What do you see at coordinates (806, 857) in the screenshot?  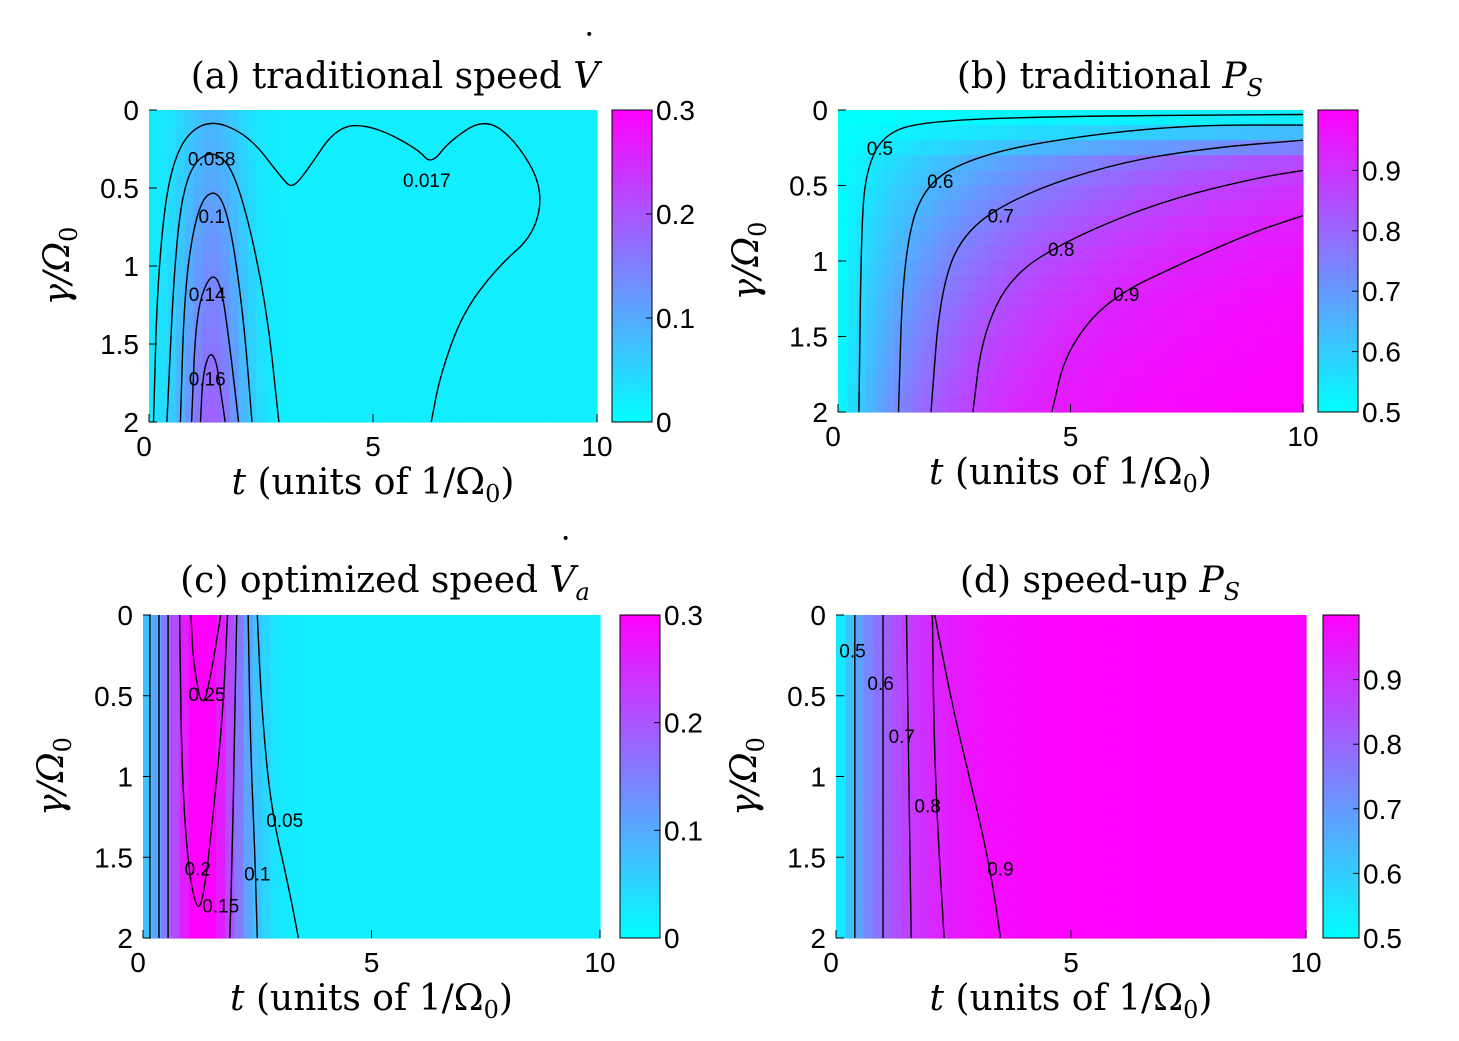 I see `y-tick-label: 1.5` at bounding box center [806, 857].